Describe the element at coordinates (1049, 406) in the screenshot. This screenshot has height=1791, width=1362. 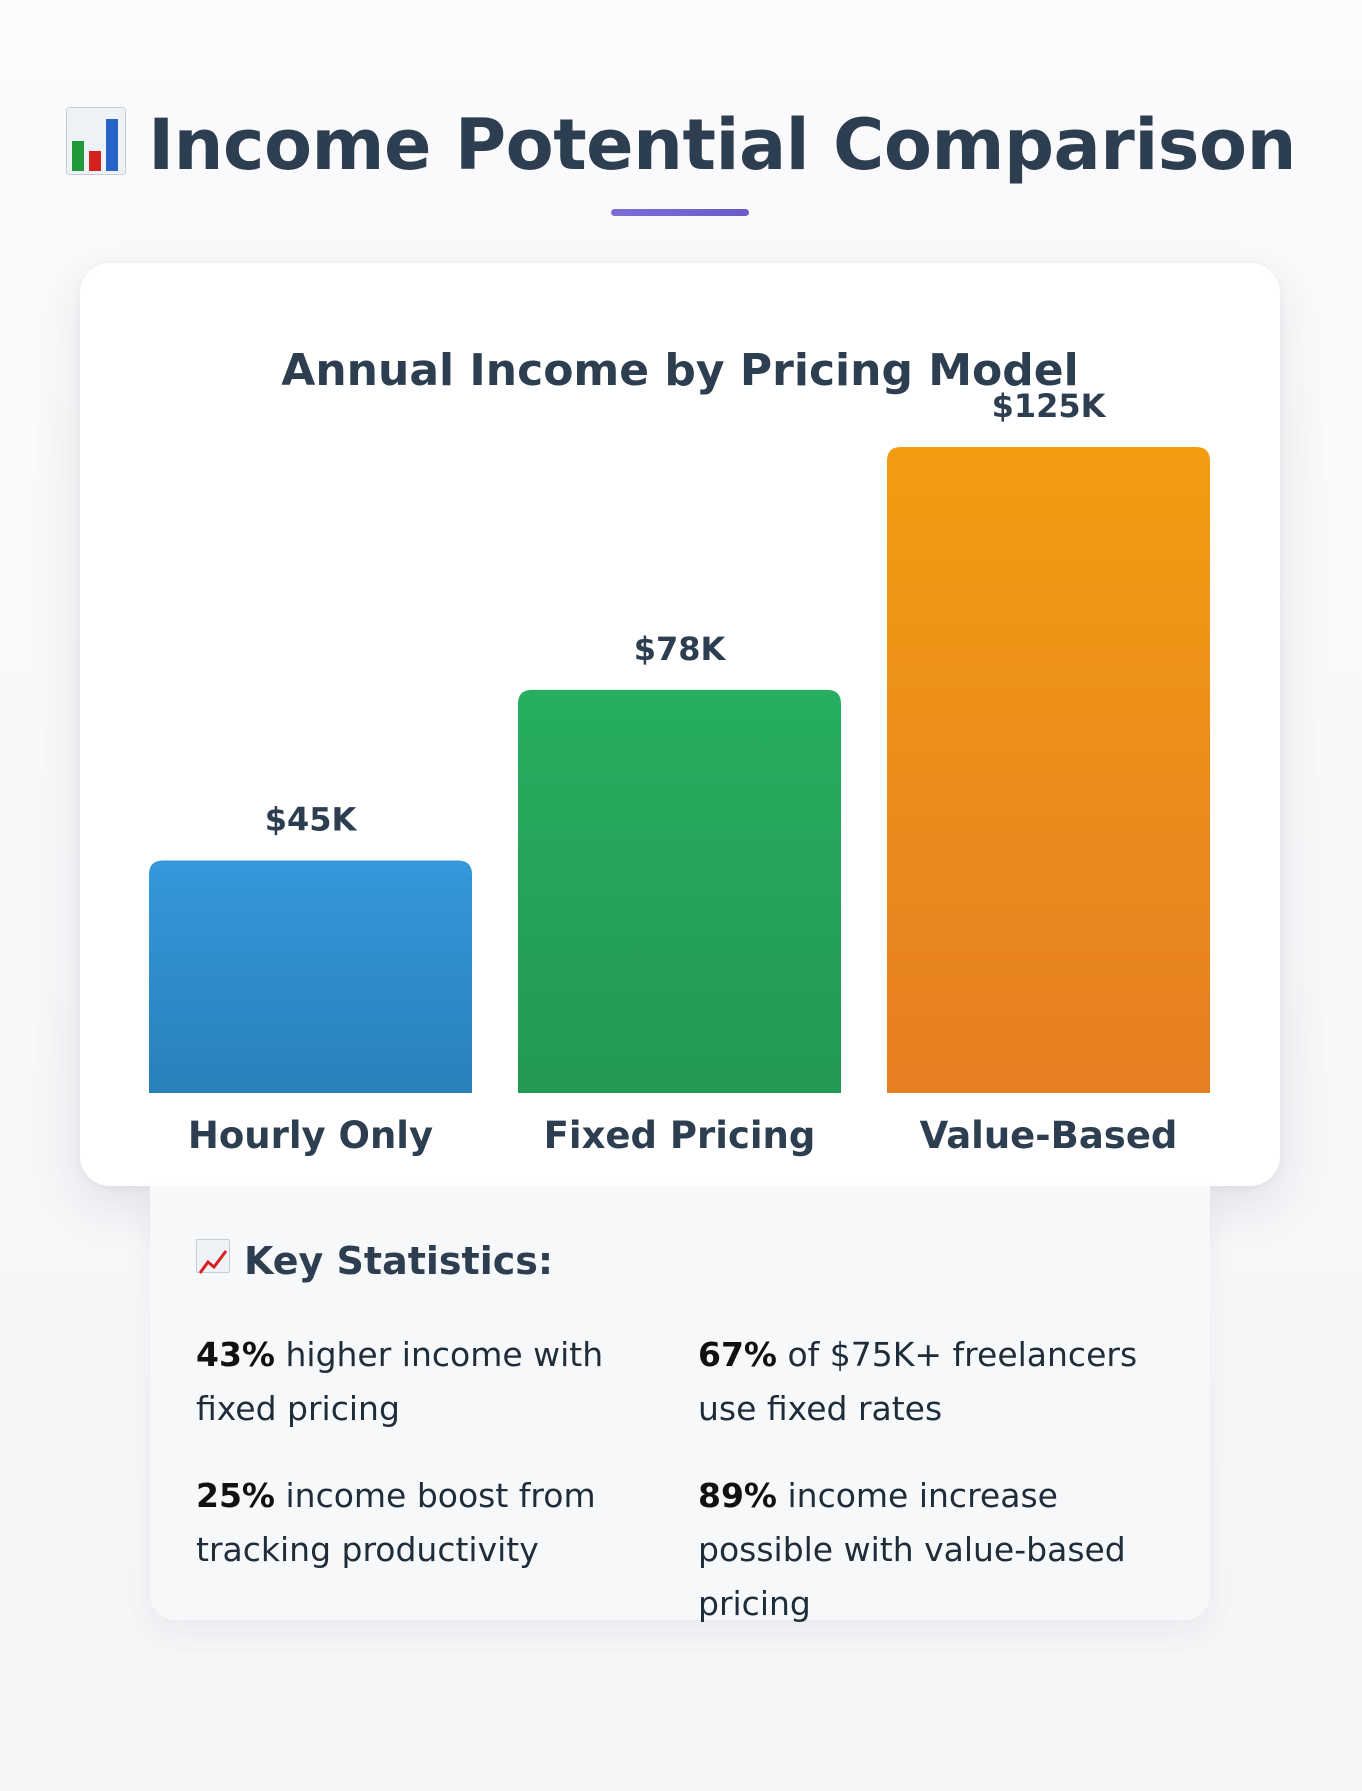
I see `bar-value-label: $125K` at that location.